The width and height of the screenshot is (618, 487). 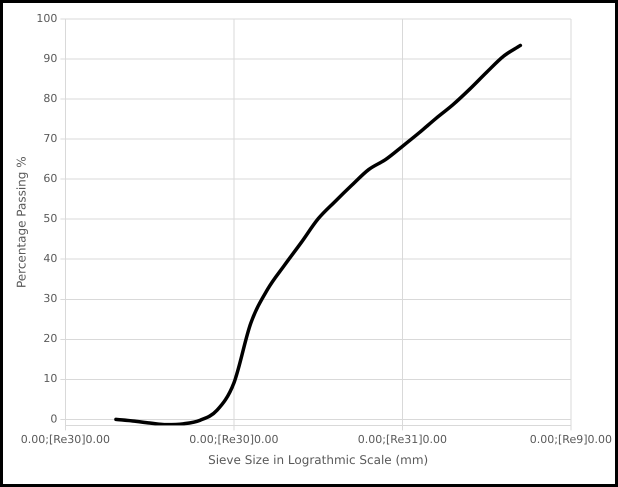 I want to click on y-tick-label: 10, so click(x=50, y=379).